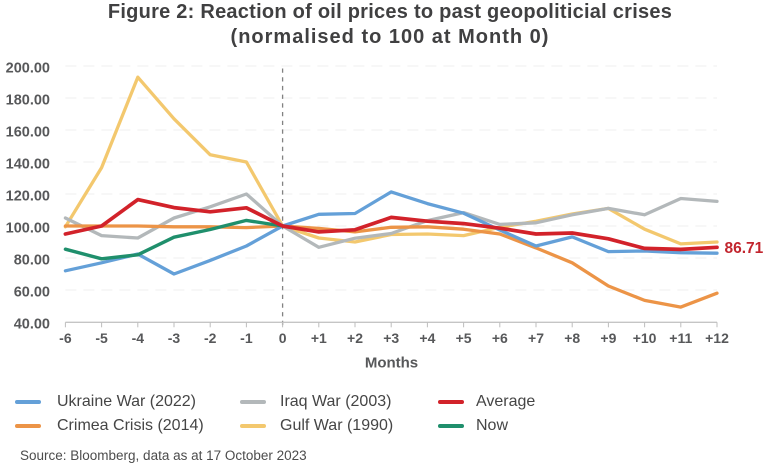 This screenshot has width=780, height=470. I want to click on svg-text: -2, so click(210, 338).